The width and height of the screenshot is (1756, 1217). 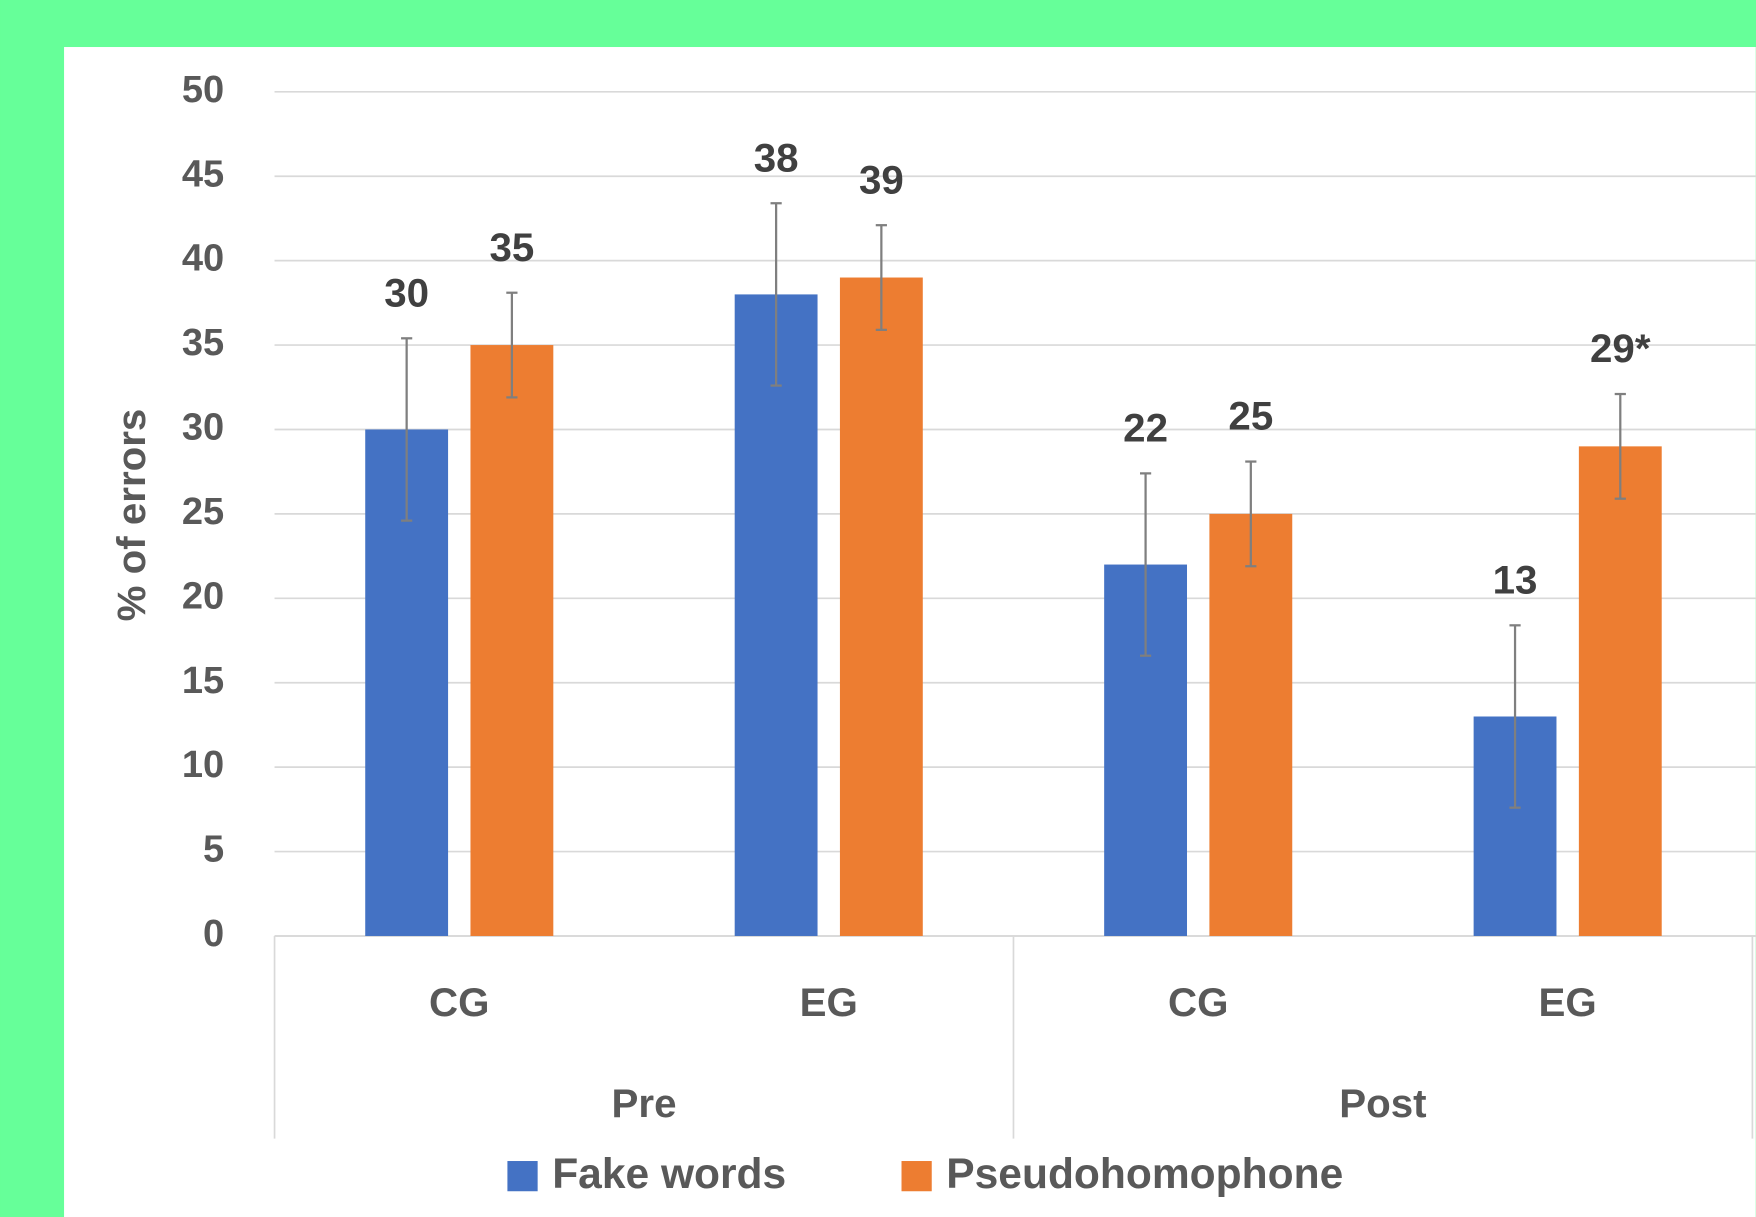 I want to click on y-tick-label: 20, so click(x=203, y=596).